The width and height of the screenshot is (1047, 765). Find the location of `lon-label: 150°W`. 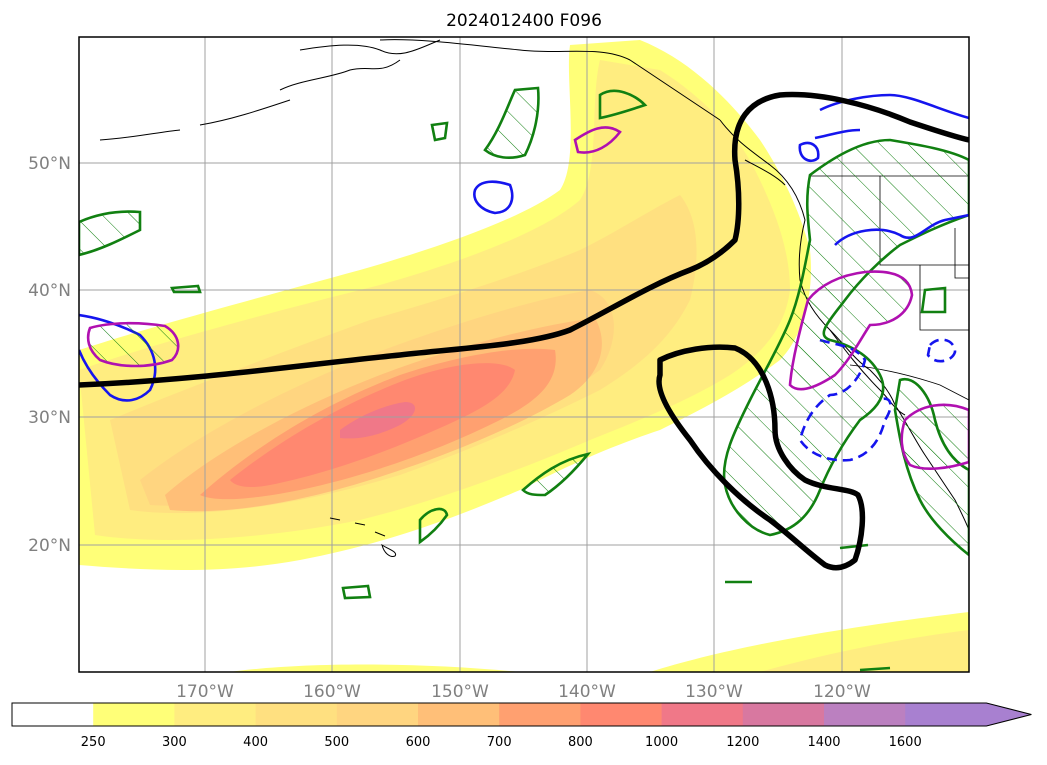

lon-label: 150°W is located at coordinates (460, 692).